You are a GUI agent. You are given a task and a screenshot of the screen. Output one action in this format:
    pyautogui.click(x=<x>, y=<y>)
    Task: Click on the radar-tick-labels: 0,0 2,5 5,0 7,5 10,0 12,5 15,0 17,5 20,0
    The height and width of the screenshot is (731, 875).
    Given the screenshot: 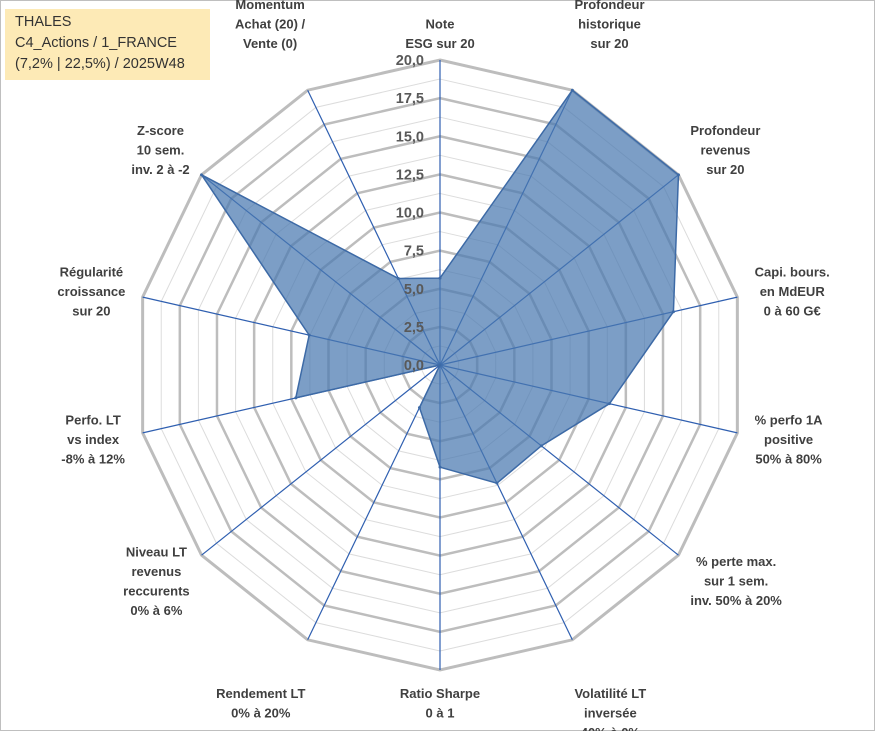 What is the action you would take?
    pyautogui.click(x=410, y=213)
    